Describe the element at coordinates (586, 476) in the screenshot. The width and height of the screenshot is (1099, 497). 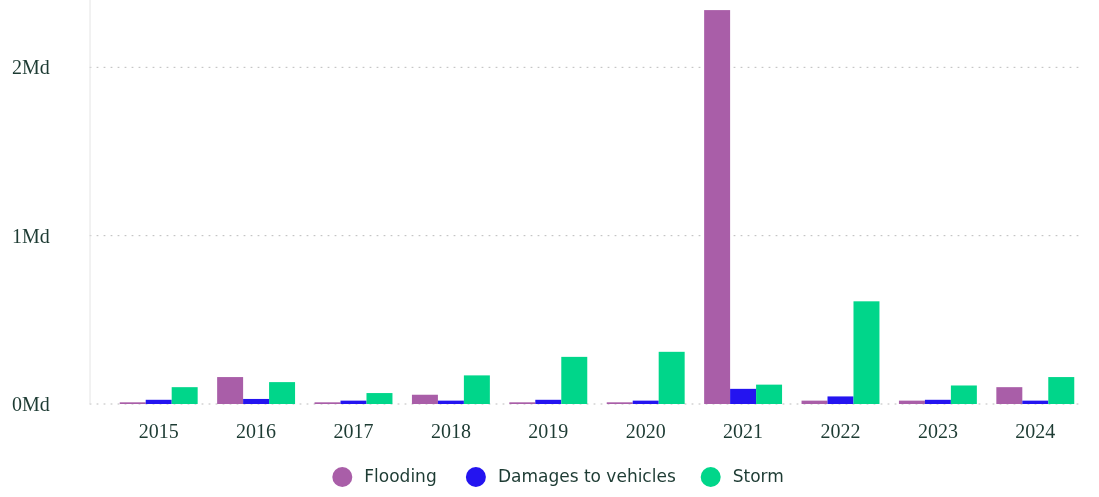
I see `legend-label: Damages to vehicles` at that location.